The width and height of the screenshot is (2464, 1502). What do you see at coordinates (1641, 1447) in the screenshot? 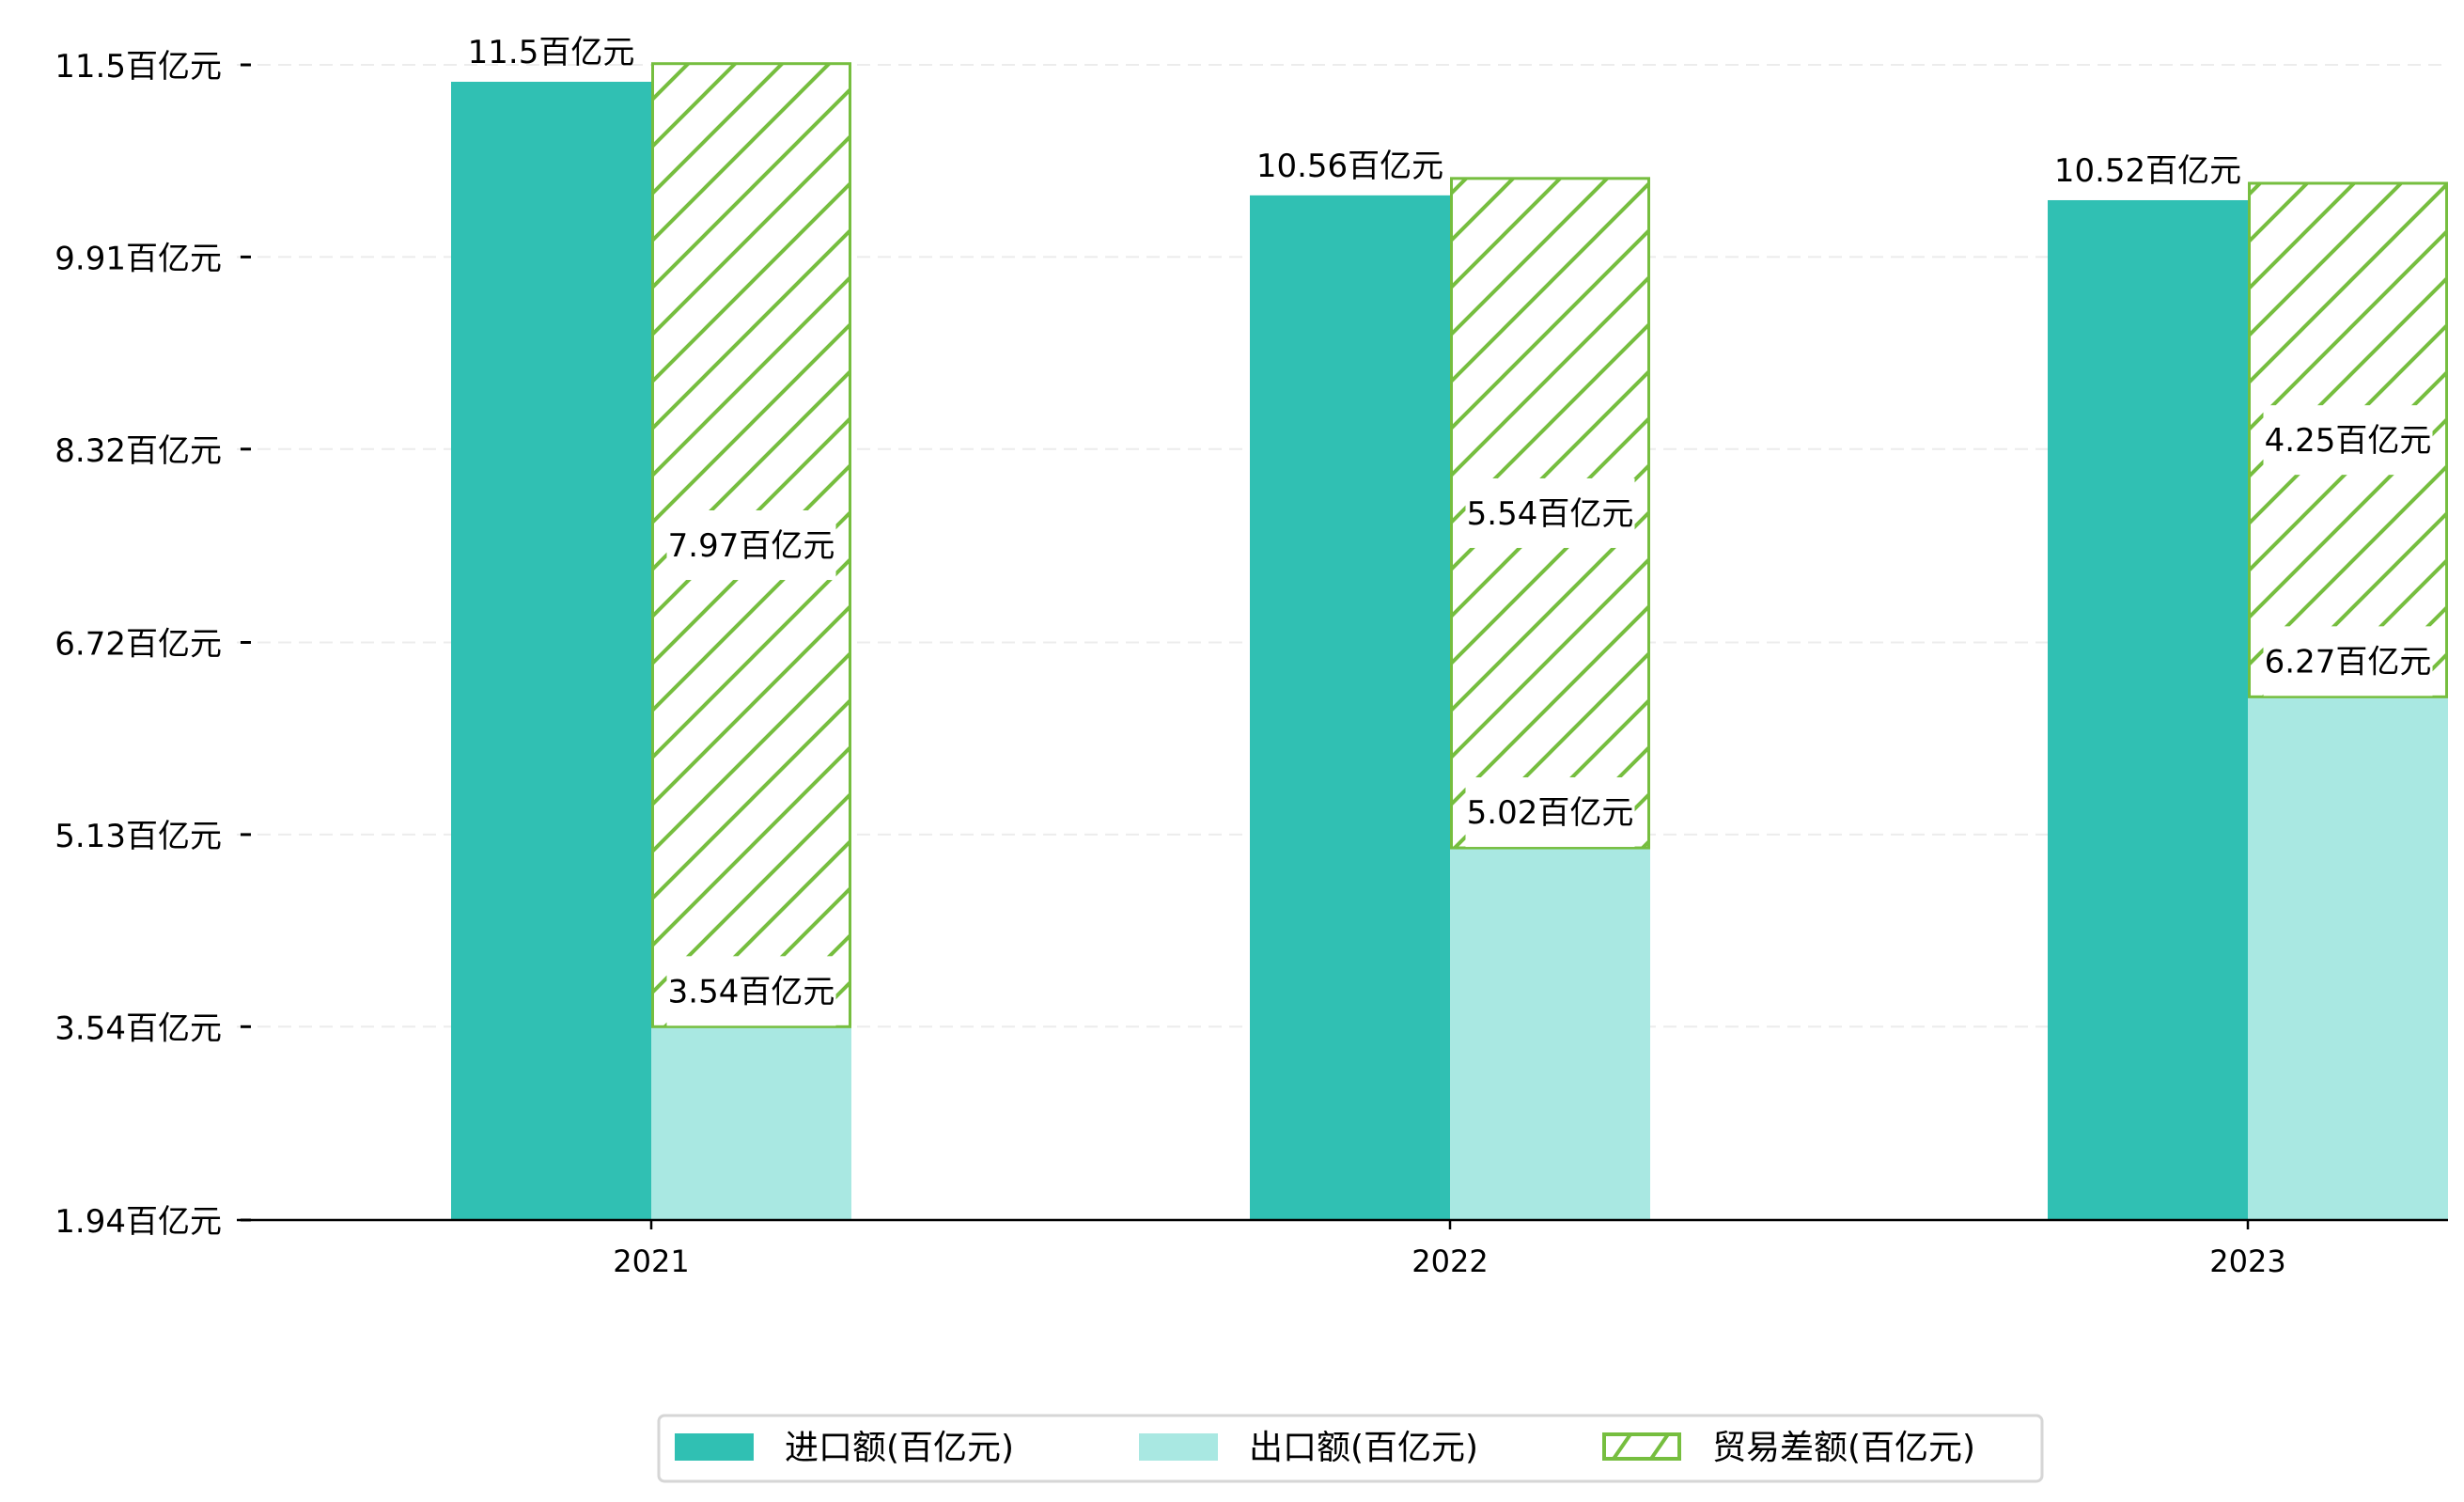
I see `legend-hatch-lines` at bounding box center [1641, 1447].